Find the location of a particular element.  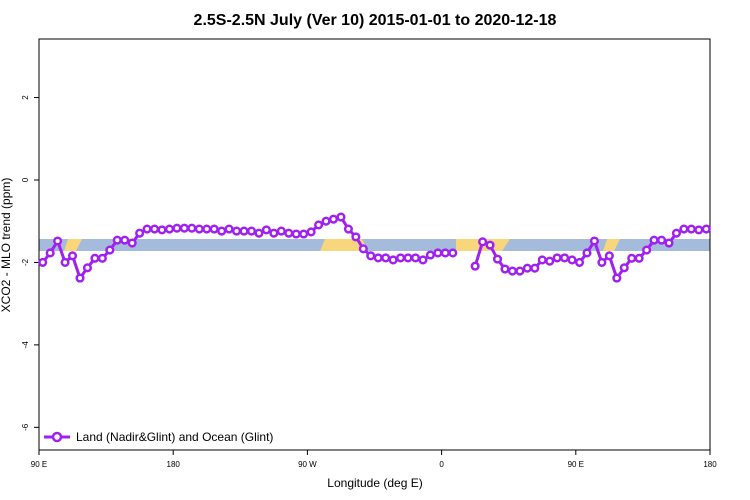

ocean-band is located at coordinates (374, 245).